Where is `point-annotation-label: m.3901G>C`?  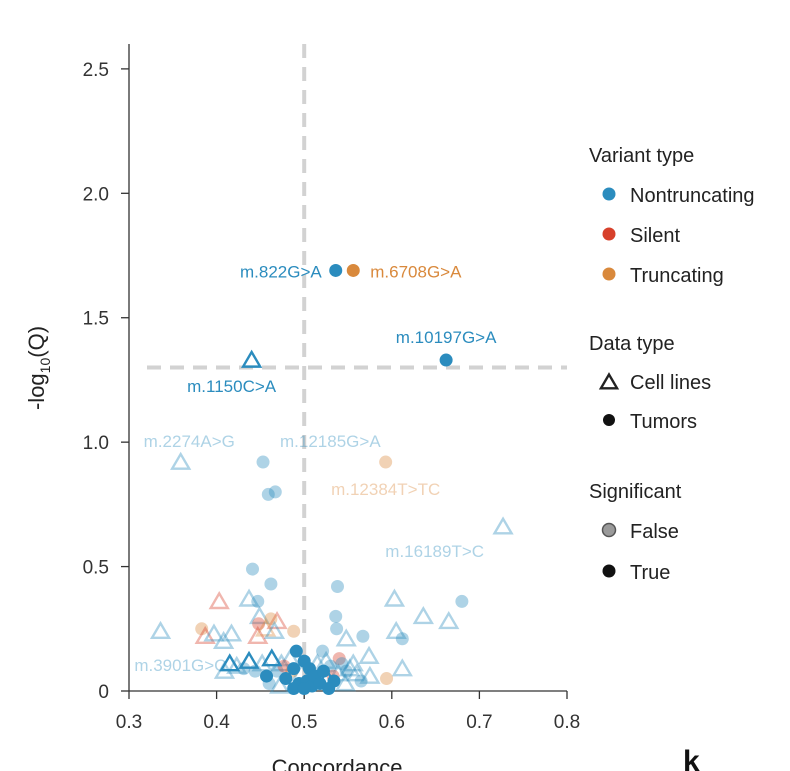 point-annotation-label: m.3901G>C is located at coordinates (180, 665).